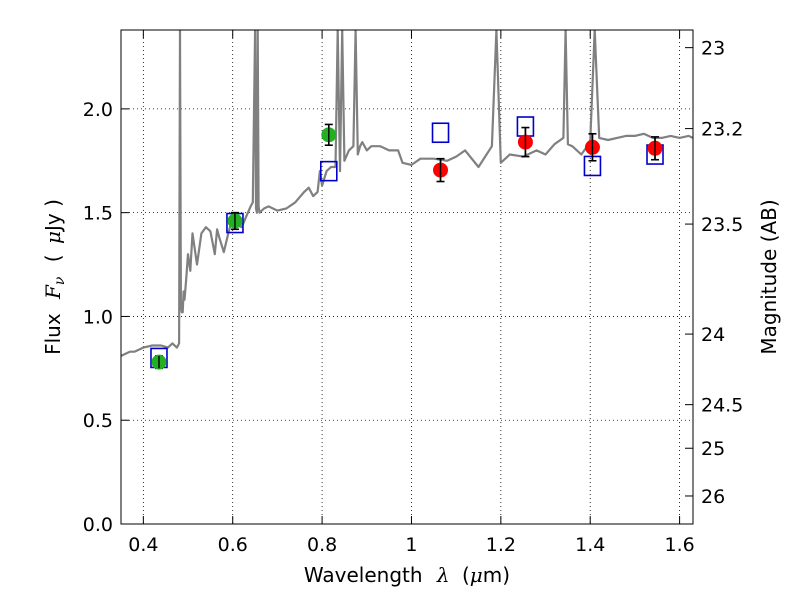  I want to click on x-tick-label: 0.6, so click(233, 545).